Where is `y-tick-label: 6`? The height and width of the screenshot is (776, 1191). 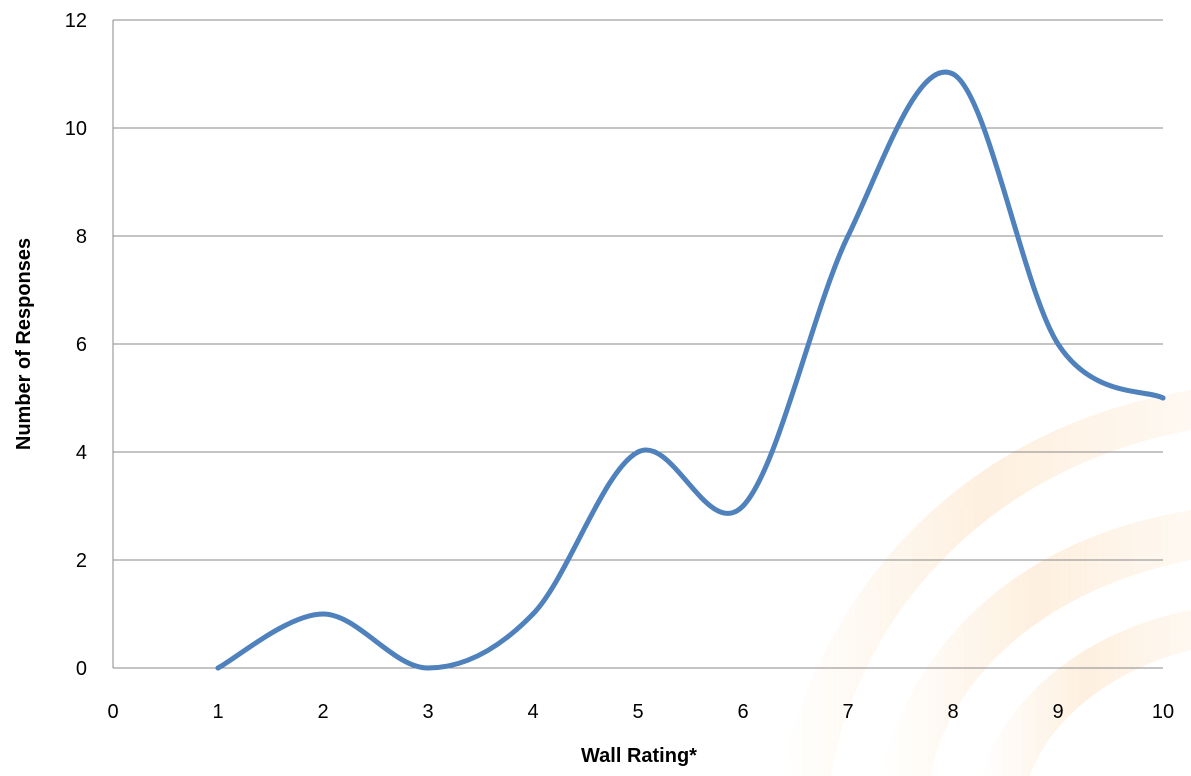
y-tick-label: 6 is located at coordinates (81, 345).